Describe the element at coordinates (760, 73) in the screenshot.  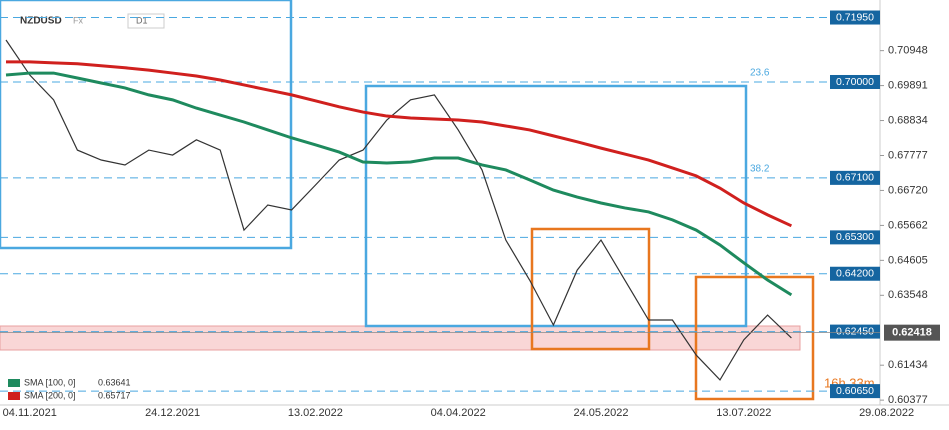
I see `fib-label: 23.6` at that location.